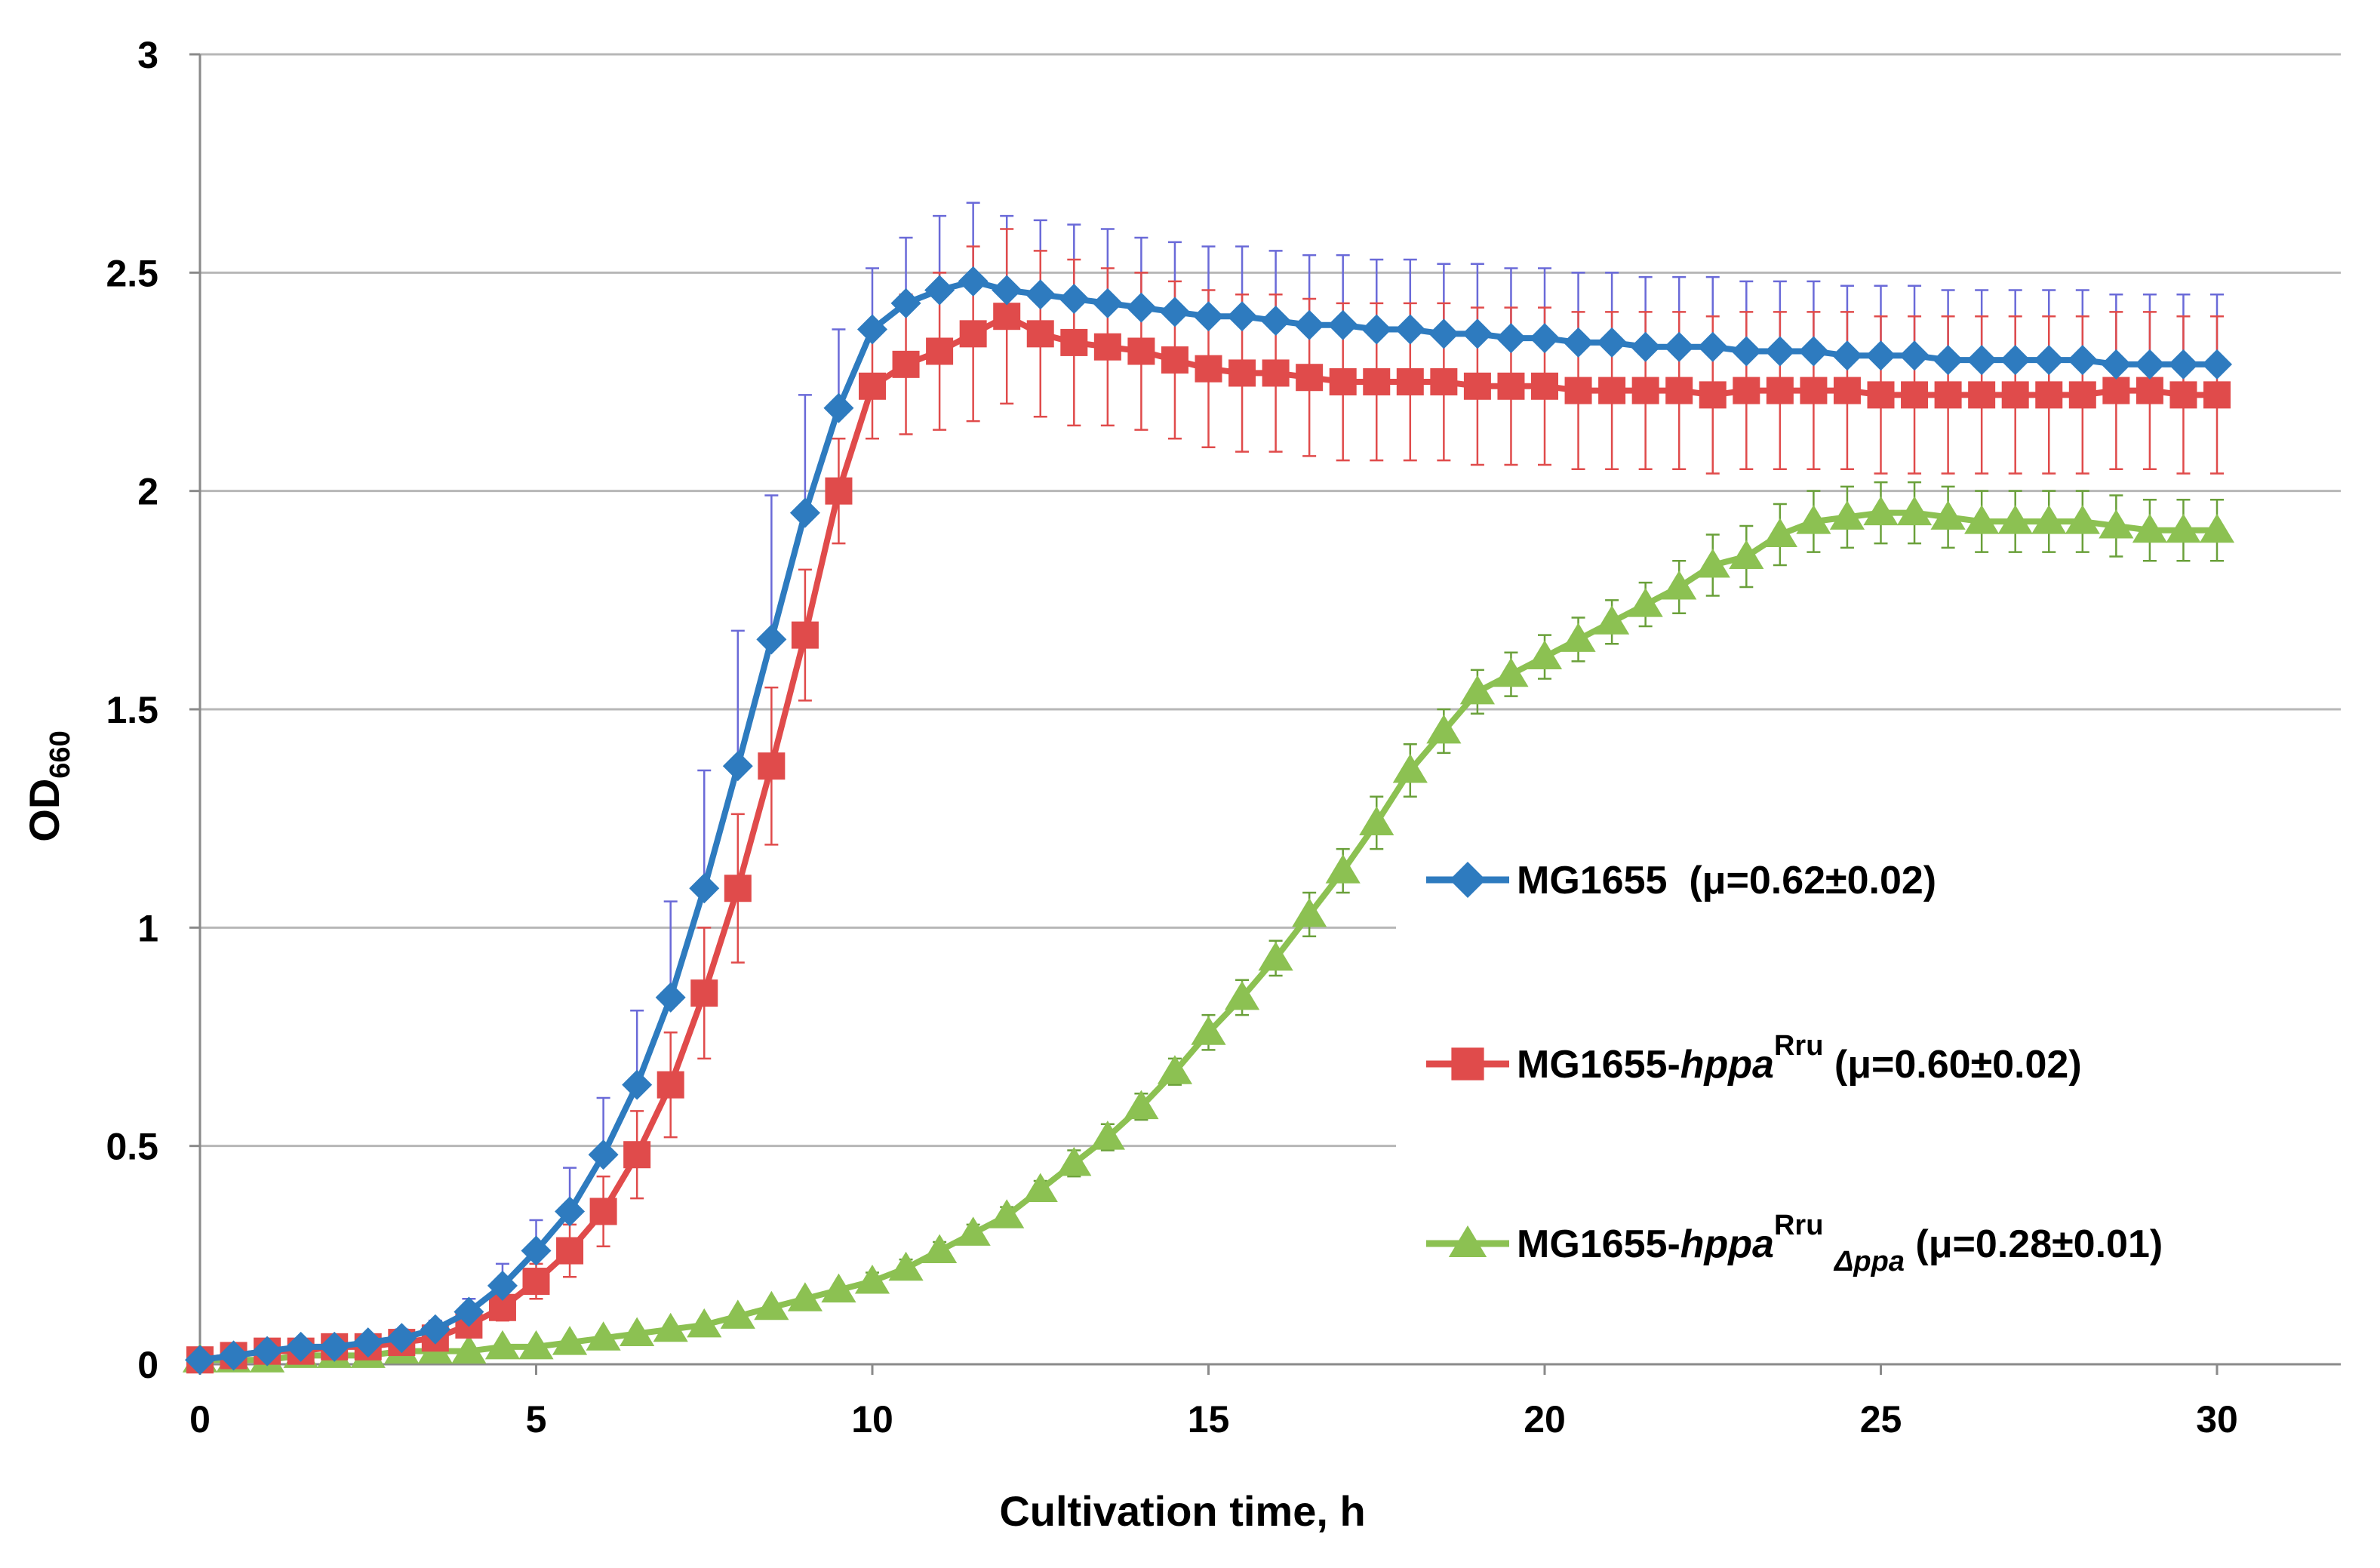 This screenshot has width=2380, height=1568. Describe the element at coordinates (147, 1365) in the screenshot. I see `y-tick-label-0: 0` at that location.